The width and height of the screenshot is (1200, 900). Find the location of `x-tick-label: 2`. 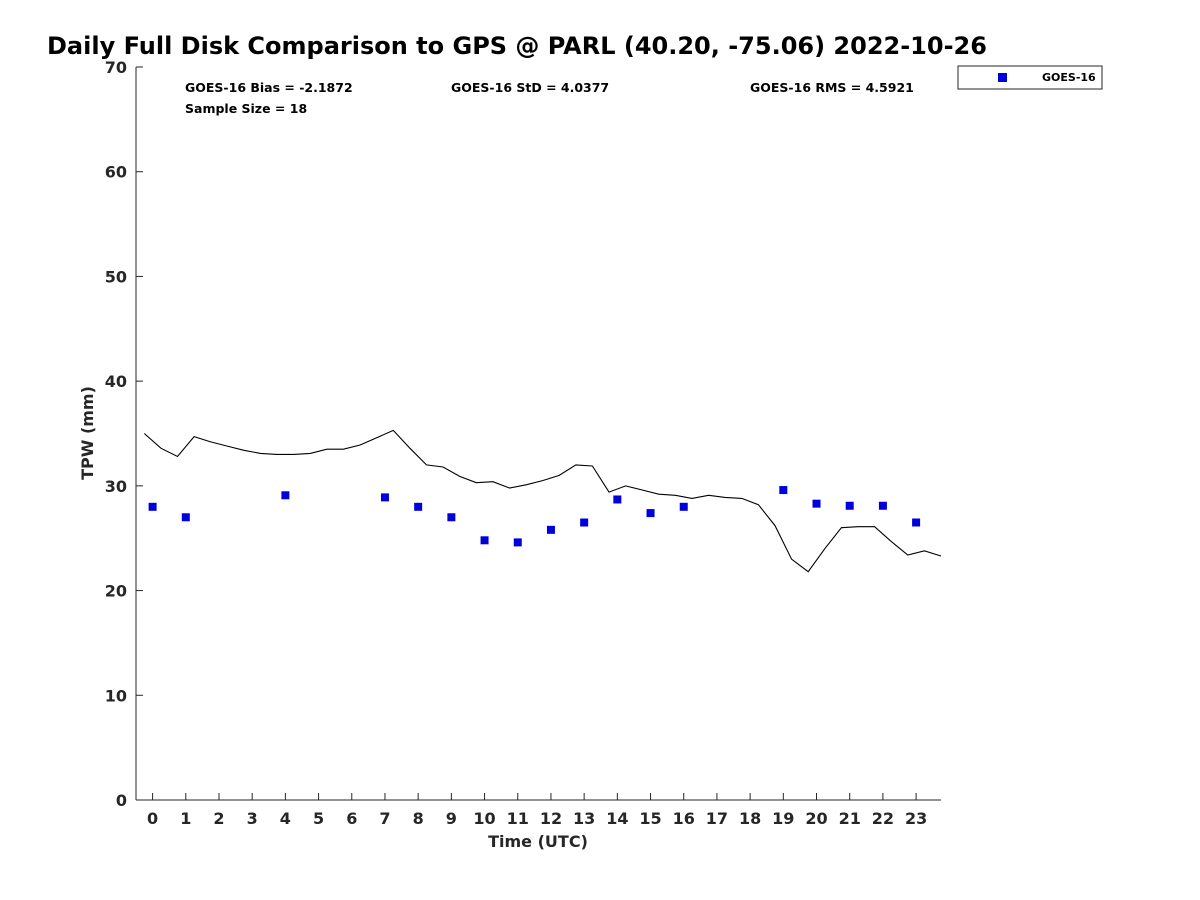

x-tick-label: 2 is located at coordinates (218, 818).